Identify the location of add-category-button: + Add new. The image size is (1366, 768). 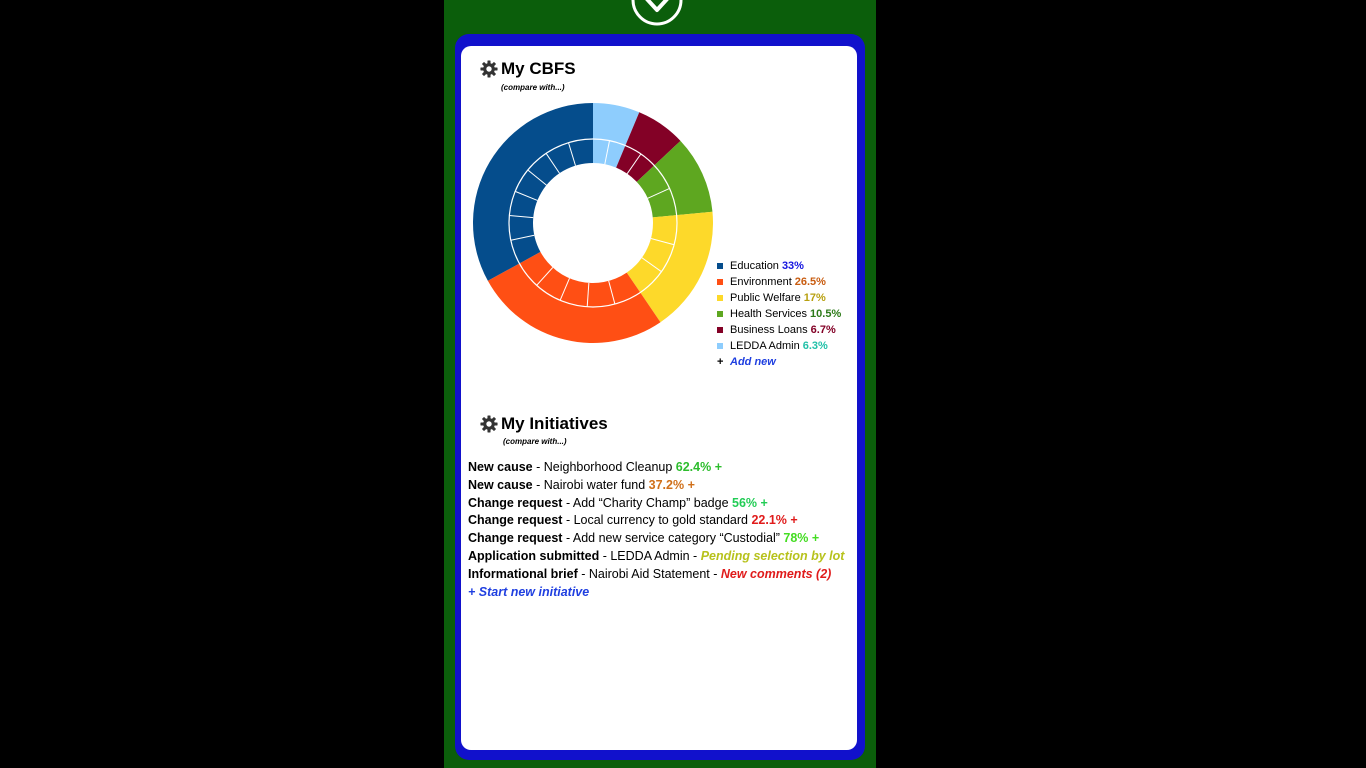
(779, 362).